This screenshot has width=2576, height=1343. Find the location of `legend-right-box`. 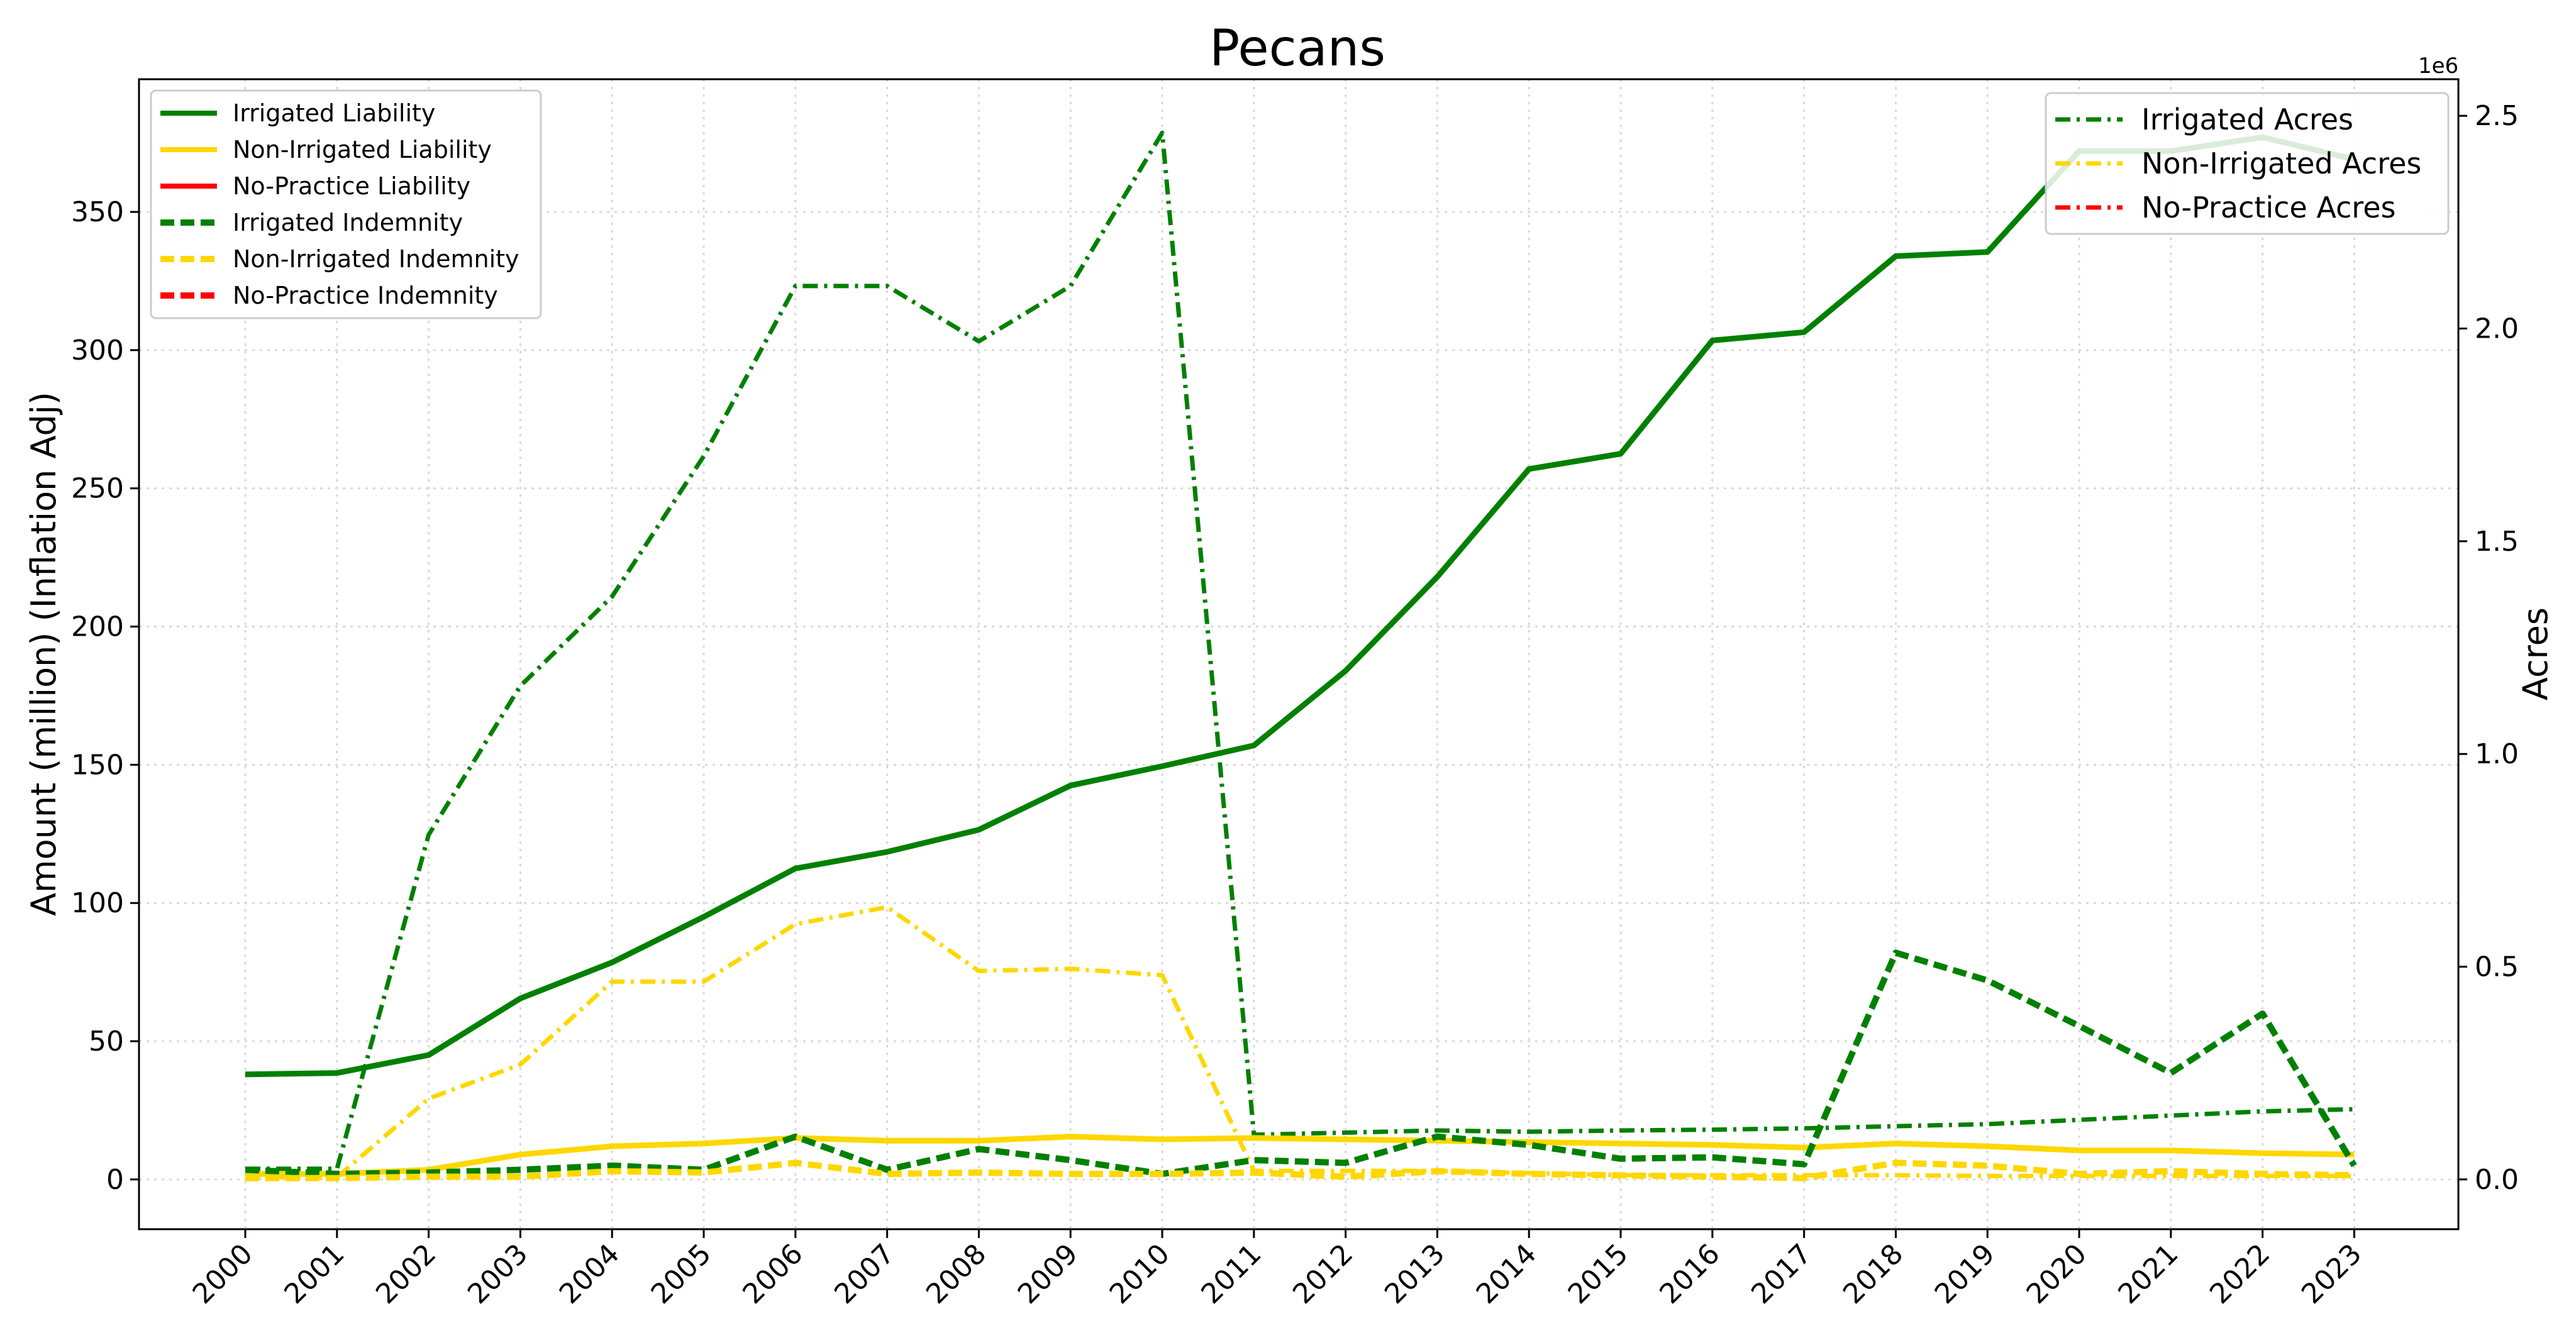

legend-right-box is located at coordinates (2247, 163).